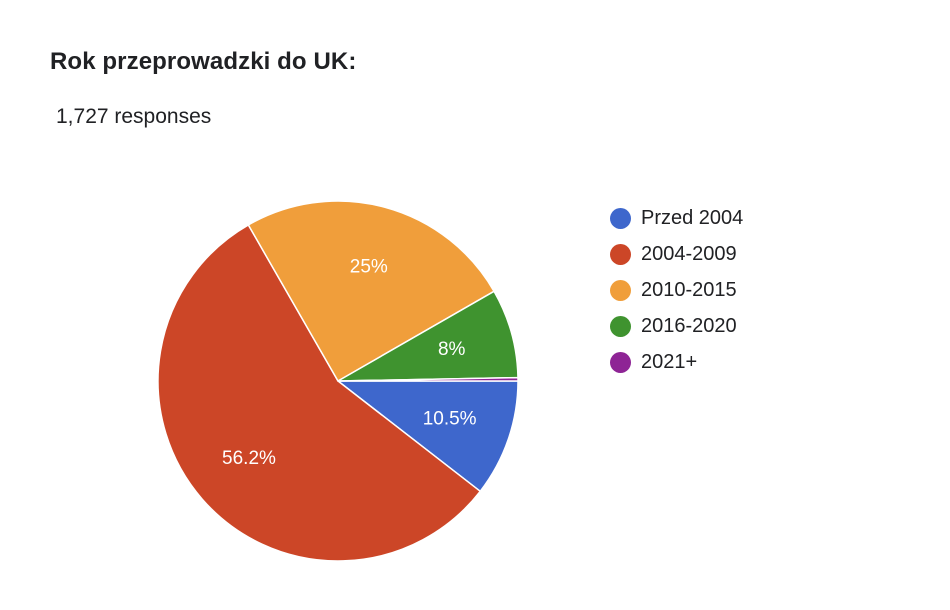 The image size is (950, 610). Describe the element at coordinates (134, 116) in the screenshot. I see `response-count: 1,727 responses` at that location.